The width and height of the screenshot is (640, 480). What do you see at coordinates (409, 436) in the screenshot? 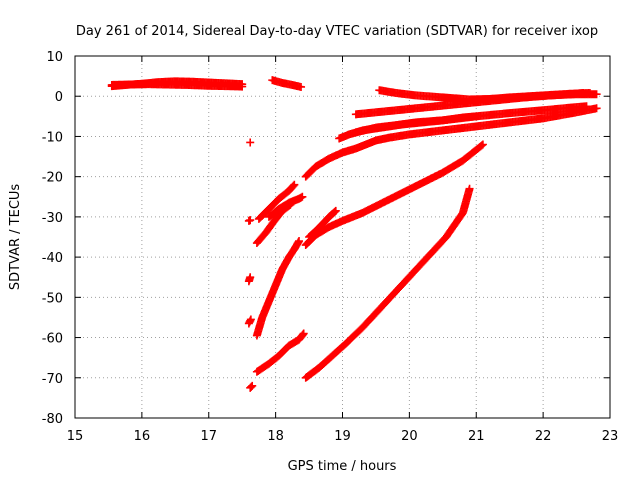
I see `x-tick-label: 20` at bounding box center [409, 436].